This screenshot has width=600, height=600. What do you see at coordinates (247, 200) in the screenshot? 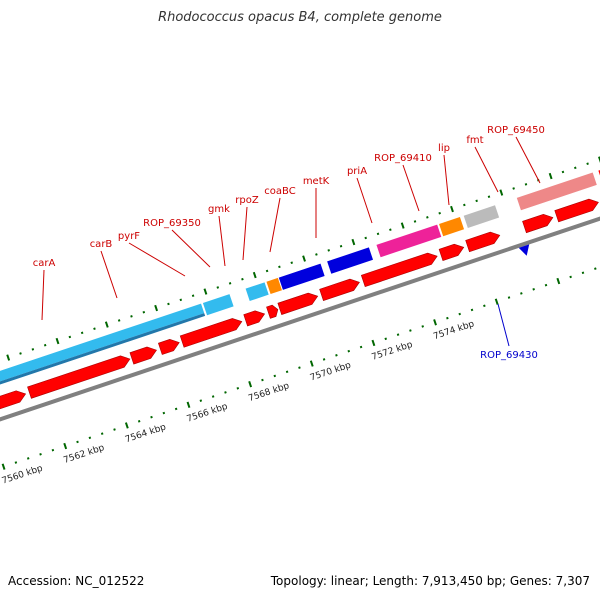
I see `gene-label-rpoZ: rpoZ` at bounding box center [247, 200].